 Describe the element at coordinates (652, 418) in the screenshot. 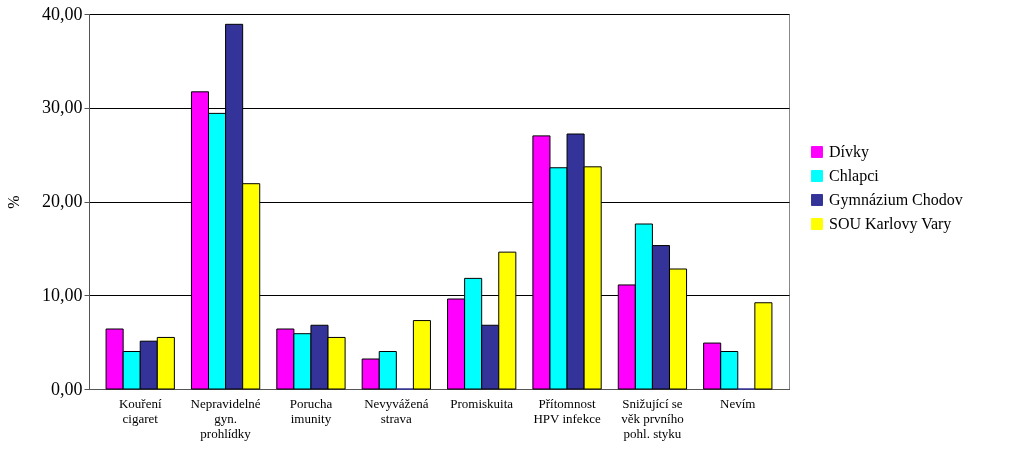

I see `x-tick-label: Snižující se věk prvního pohl. styku` at that location.